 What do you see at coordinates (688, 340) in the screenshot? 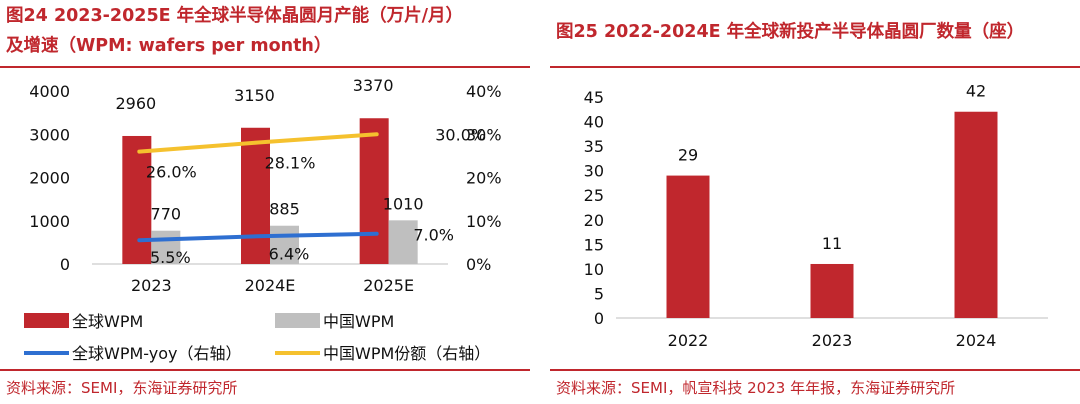
I see `right-x-tick-label: 2022` at bounding box center [688, 340].